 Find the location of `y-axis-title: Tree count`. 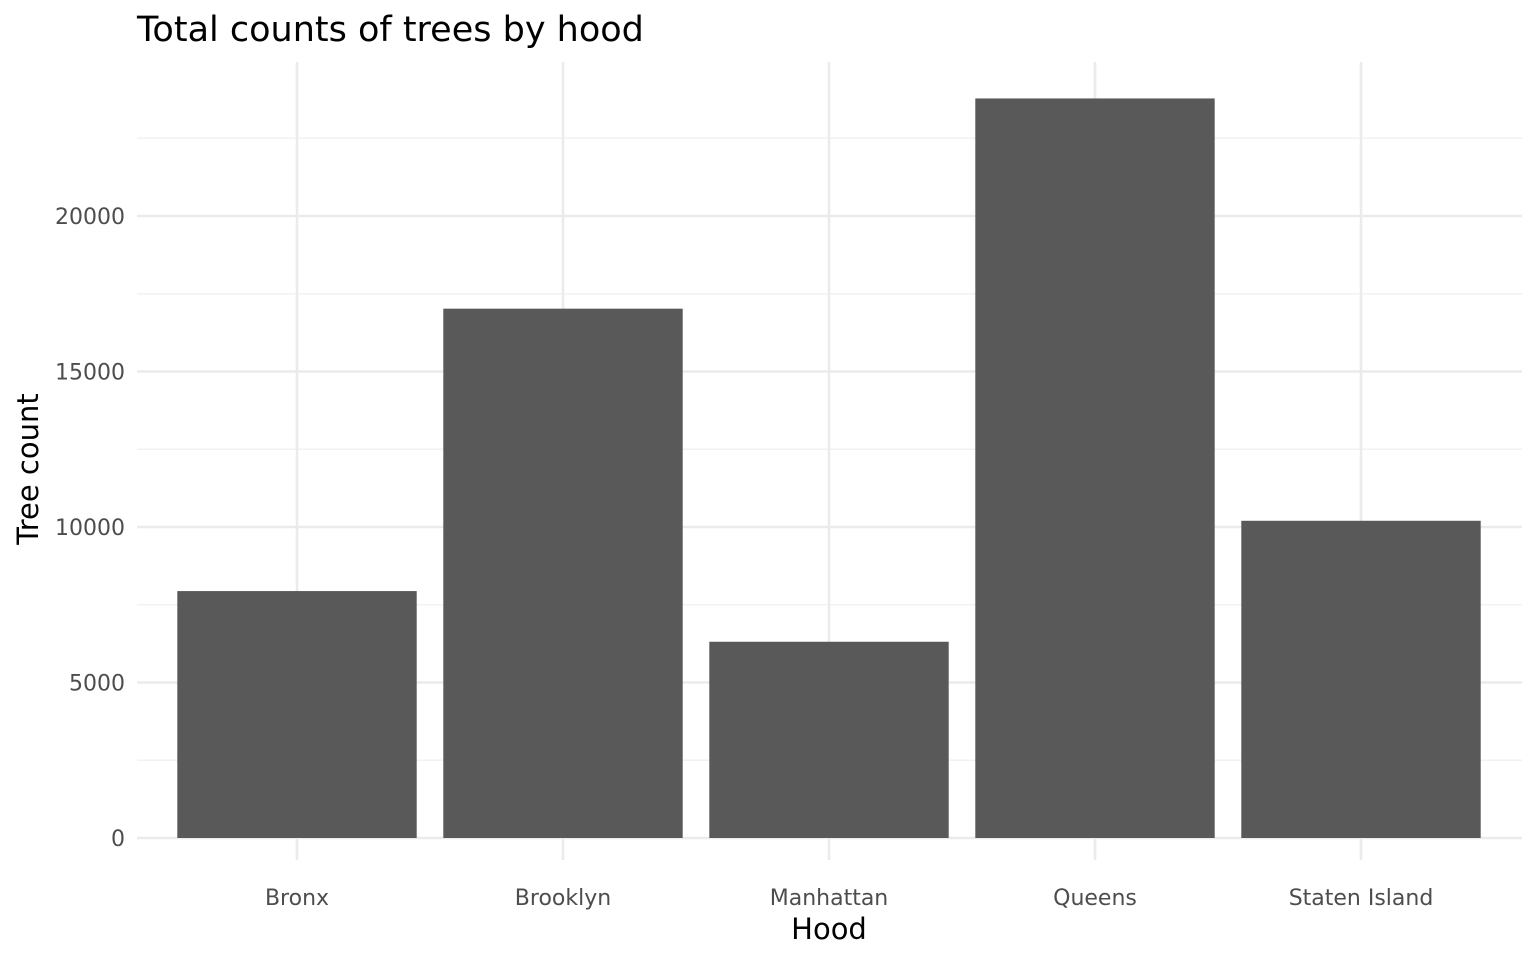

y-axis-title: Tree count is located at coordinates (28, 469).